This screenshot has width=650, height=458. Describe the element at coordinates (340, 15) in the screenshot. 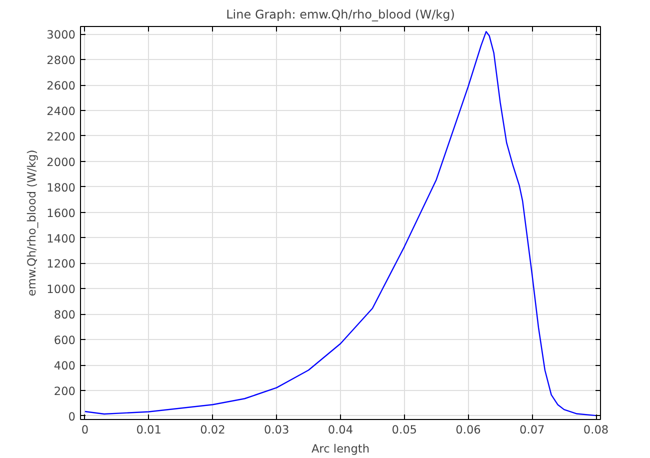

I see `chart-title: Line Graph: emw.Qh/rho_blood (W/kg)` at that location.